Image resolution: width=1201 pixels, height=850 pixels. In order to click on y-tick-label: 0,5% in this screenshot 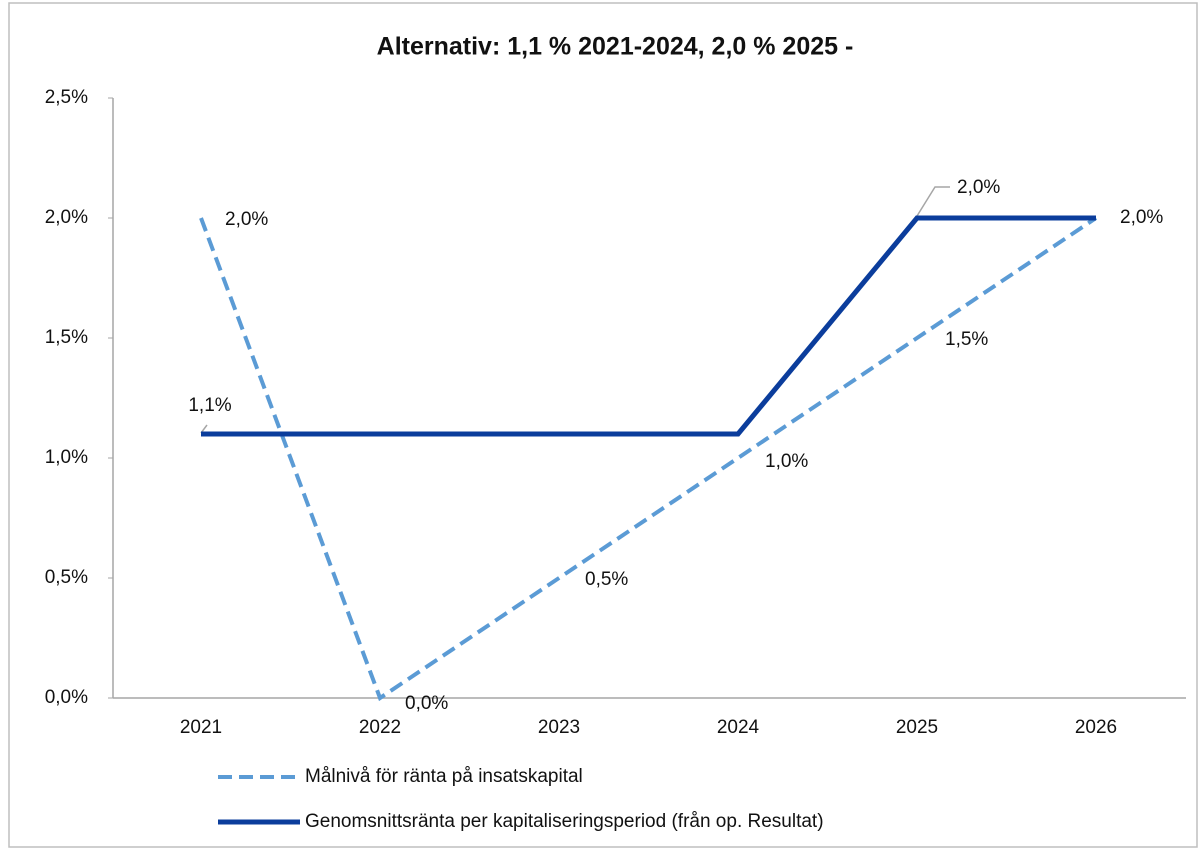, I will do `click(66, 577)`.